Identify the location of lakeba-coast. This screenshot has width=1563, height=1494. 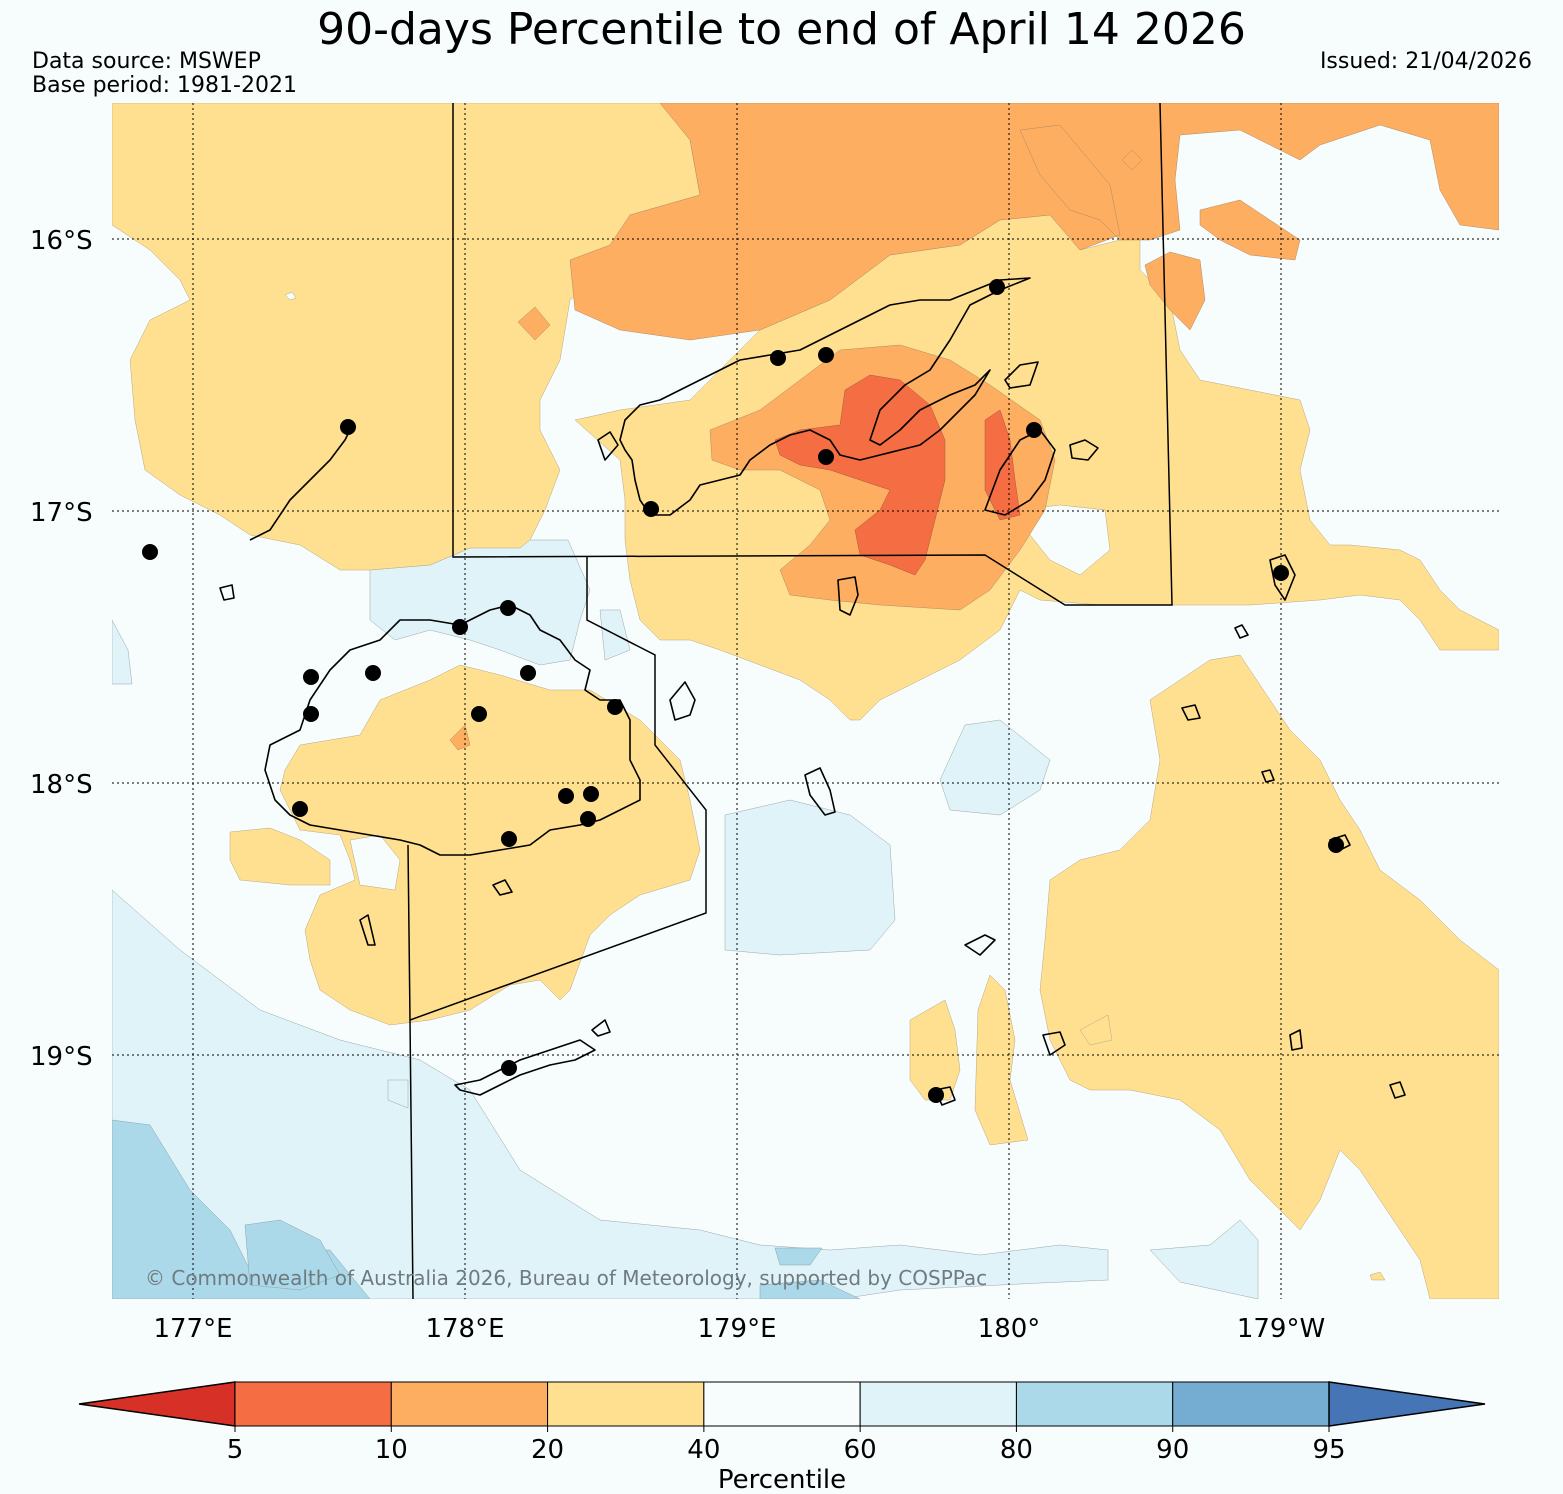
(1282, 577).